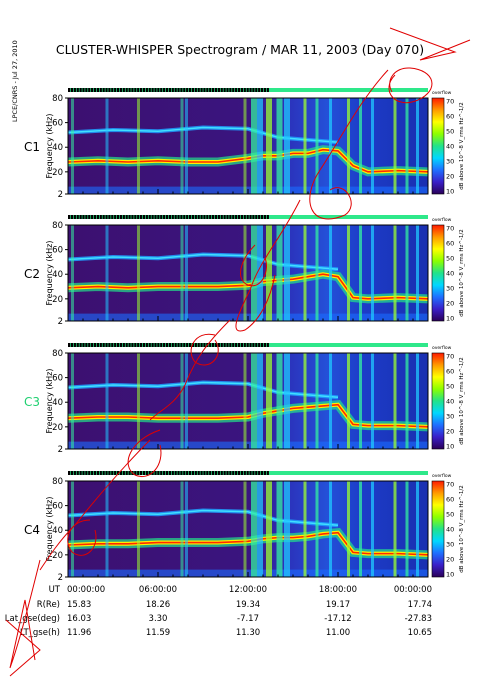 The height and width of the screenshot is (678, 479). What do you see at coordinates (60, 450) in the screenshot?
I see `y-tick-label: 2` at bounding box center [60, 450].